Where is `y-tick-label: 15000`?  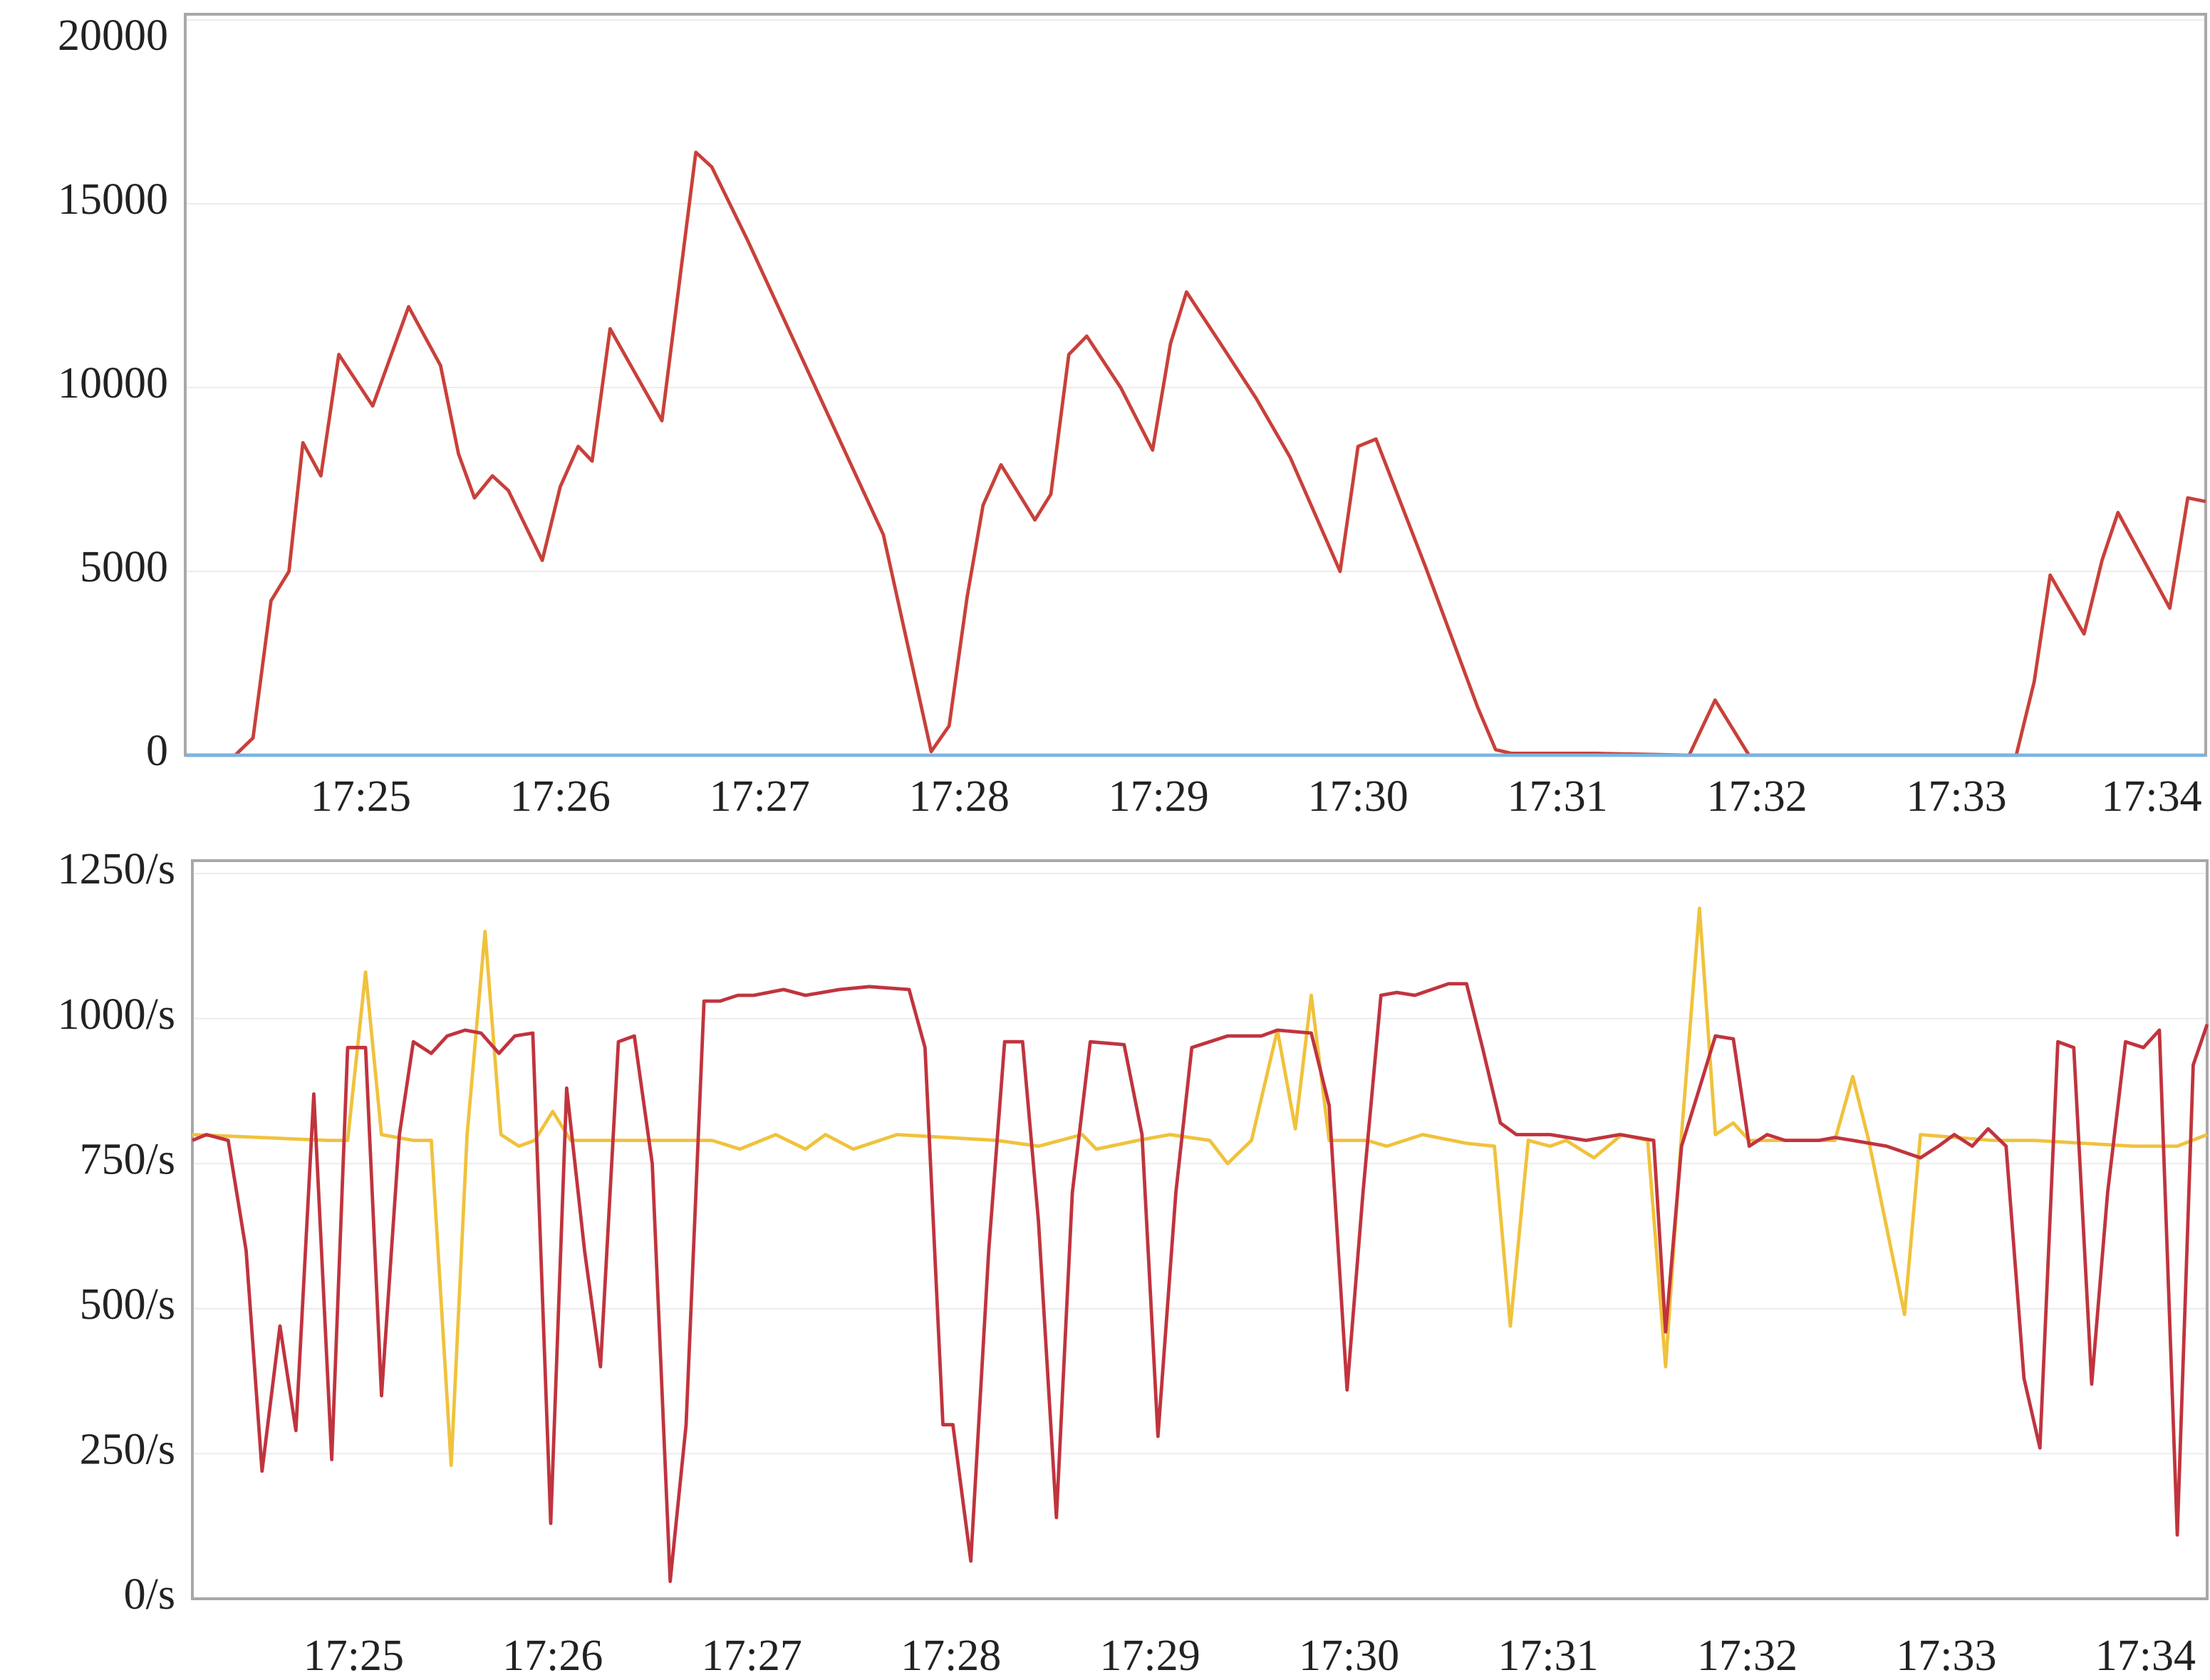
y-tick-label: 15000 is located at coordinates (113, 199).